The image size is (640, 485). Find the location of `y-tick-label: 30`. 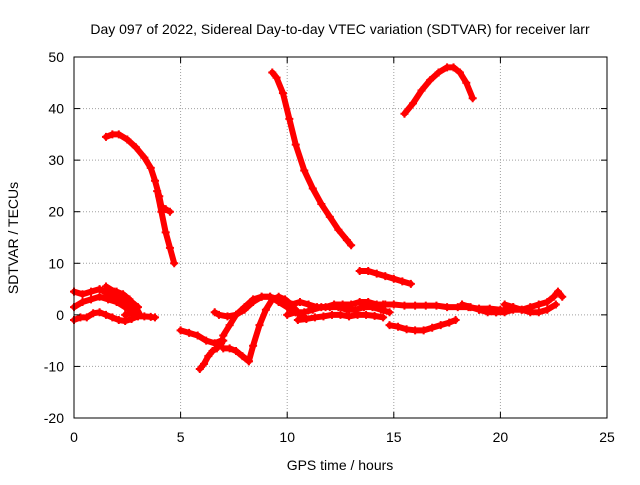

y-tick-label: 30 is located at coordinates (56, 160).